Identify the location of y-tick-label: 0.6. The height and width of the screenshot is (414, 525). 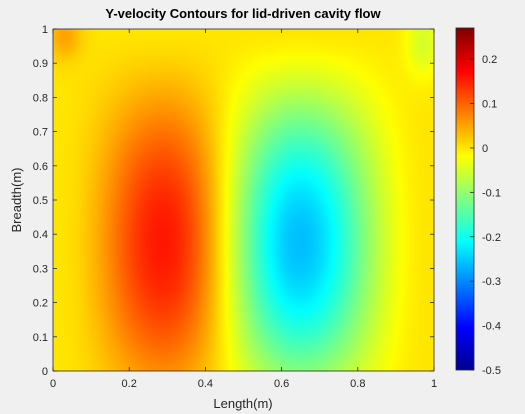
(40, 167).